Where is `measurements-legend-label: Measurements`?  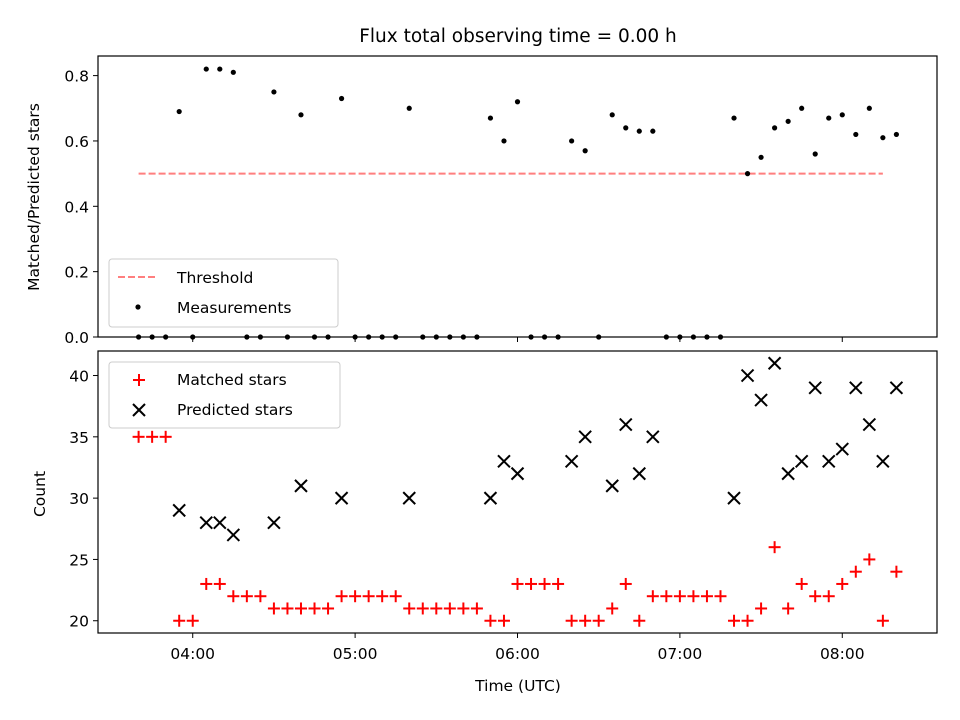 measurements-legend-label: Measurements is located at coordinates (234, 308).